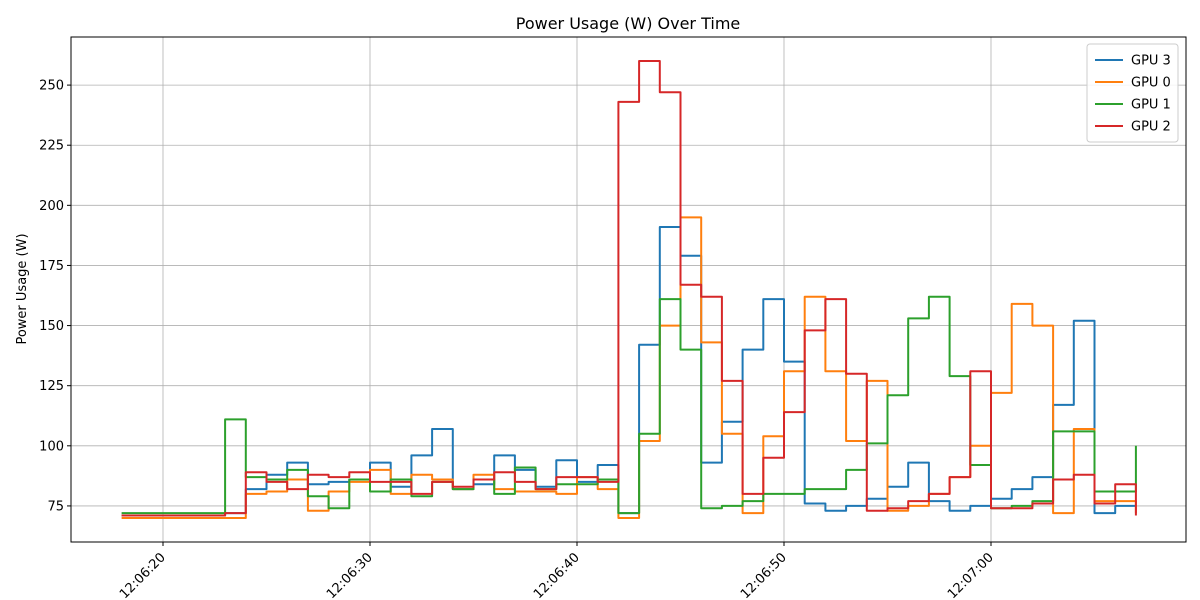  What do you see at coordinates (55, 296) in the screenshot?
I see `y-axis: 75 100 125 150 175 200 225 250` at bounding box center [55, 296].